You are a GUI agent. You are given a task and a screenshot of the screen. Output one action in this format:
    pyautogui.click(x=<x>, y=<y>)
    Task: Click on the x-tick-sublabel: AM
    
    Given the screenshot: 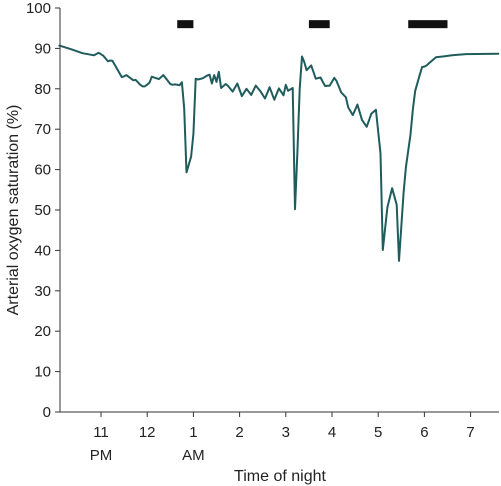 What is the action you would take?
    pyautogui.click(x=193, y=455)
    